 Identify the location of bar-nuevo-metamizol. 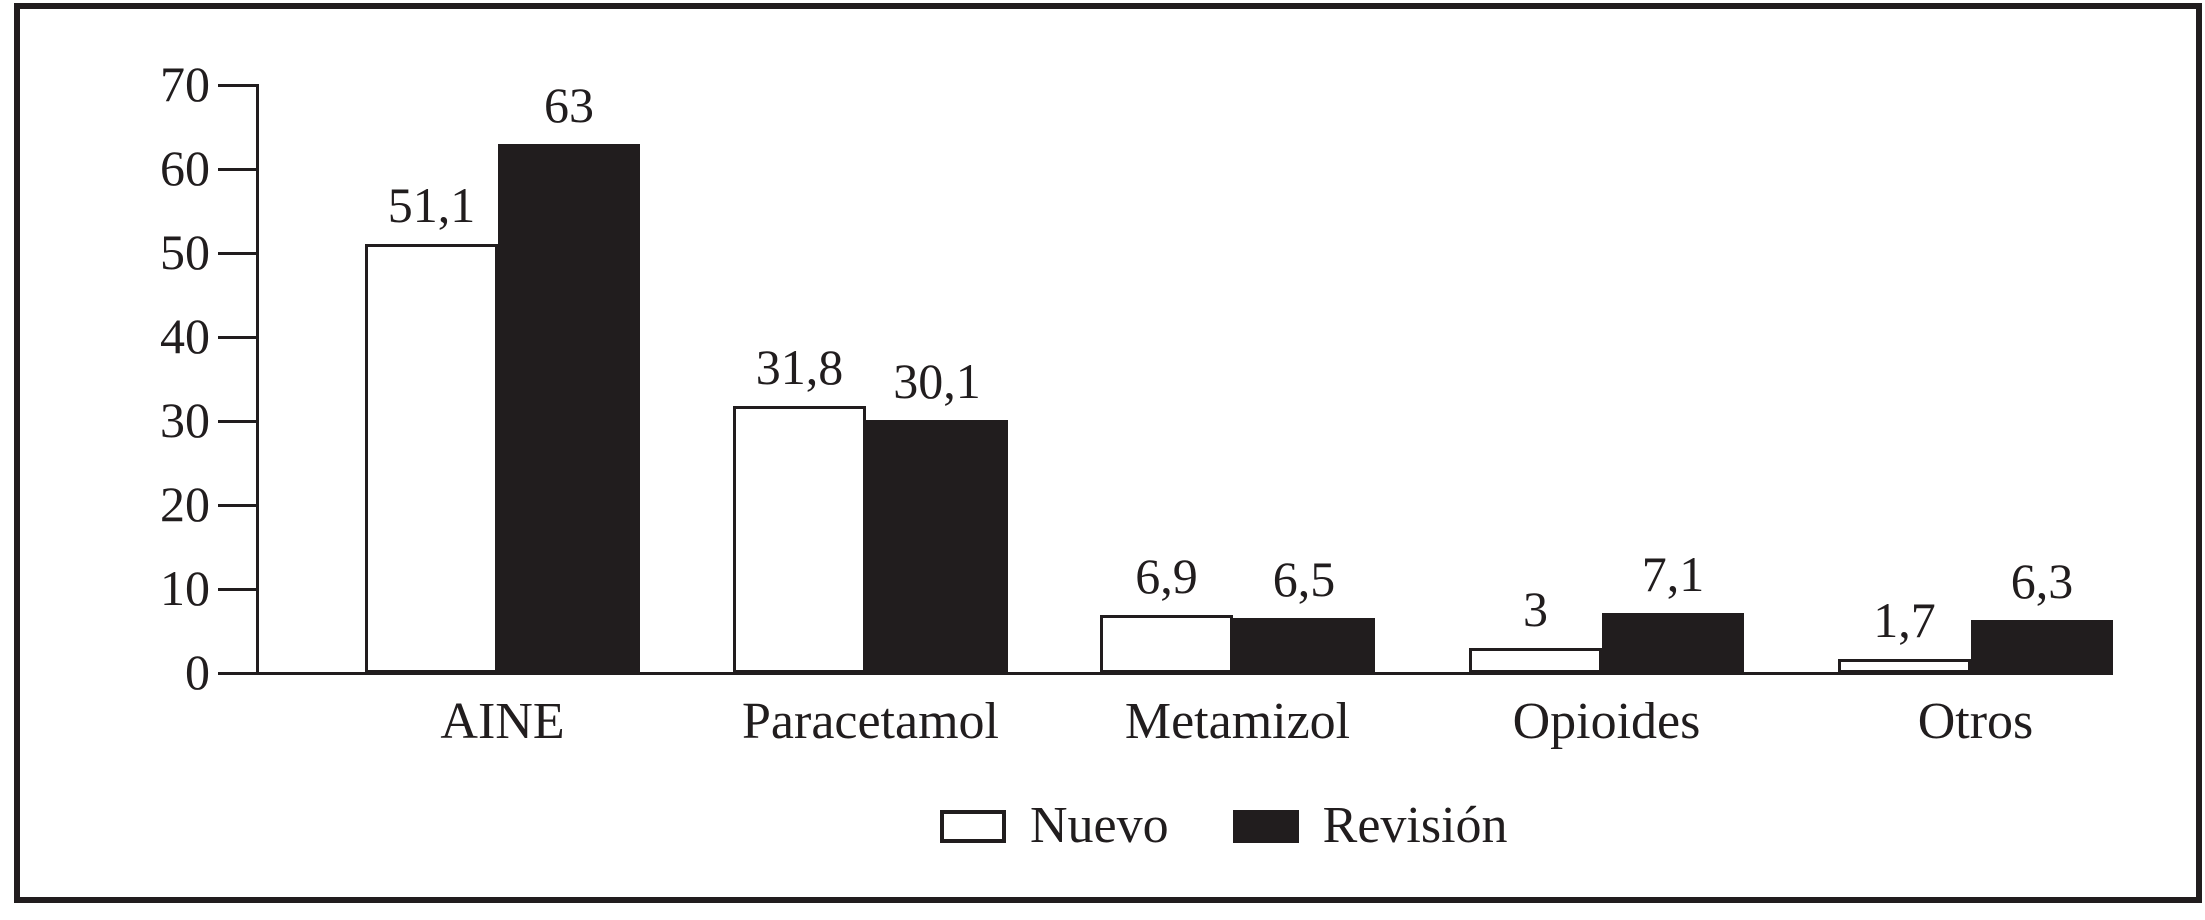
(1166, 644).